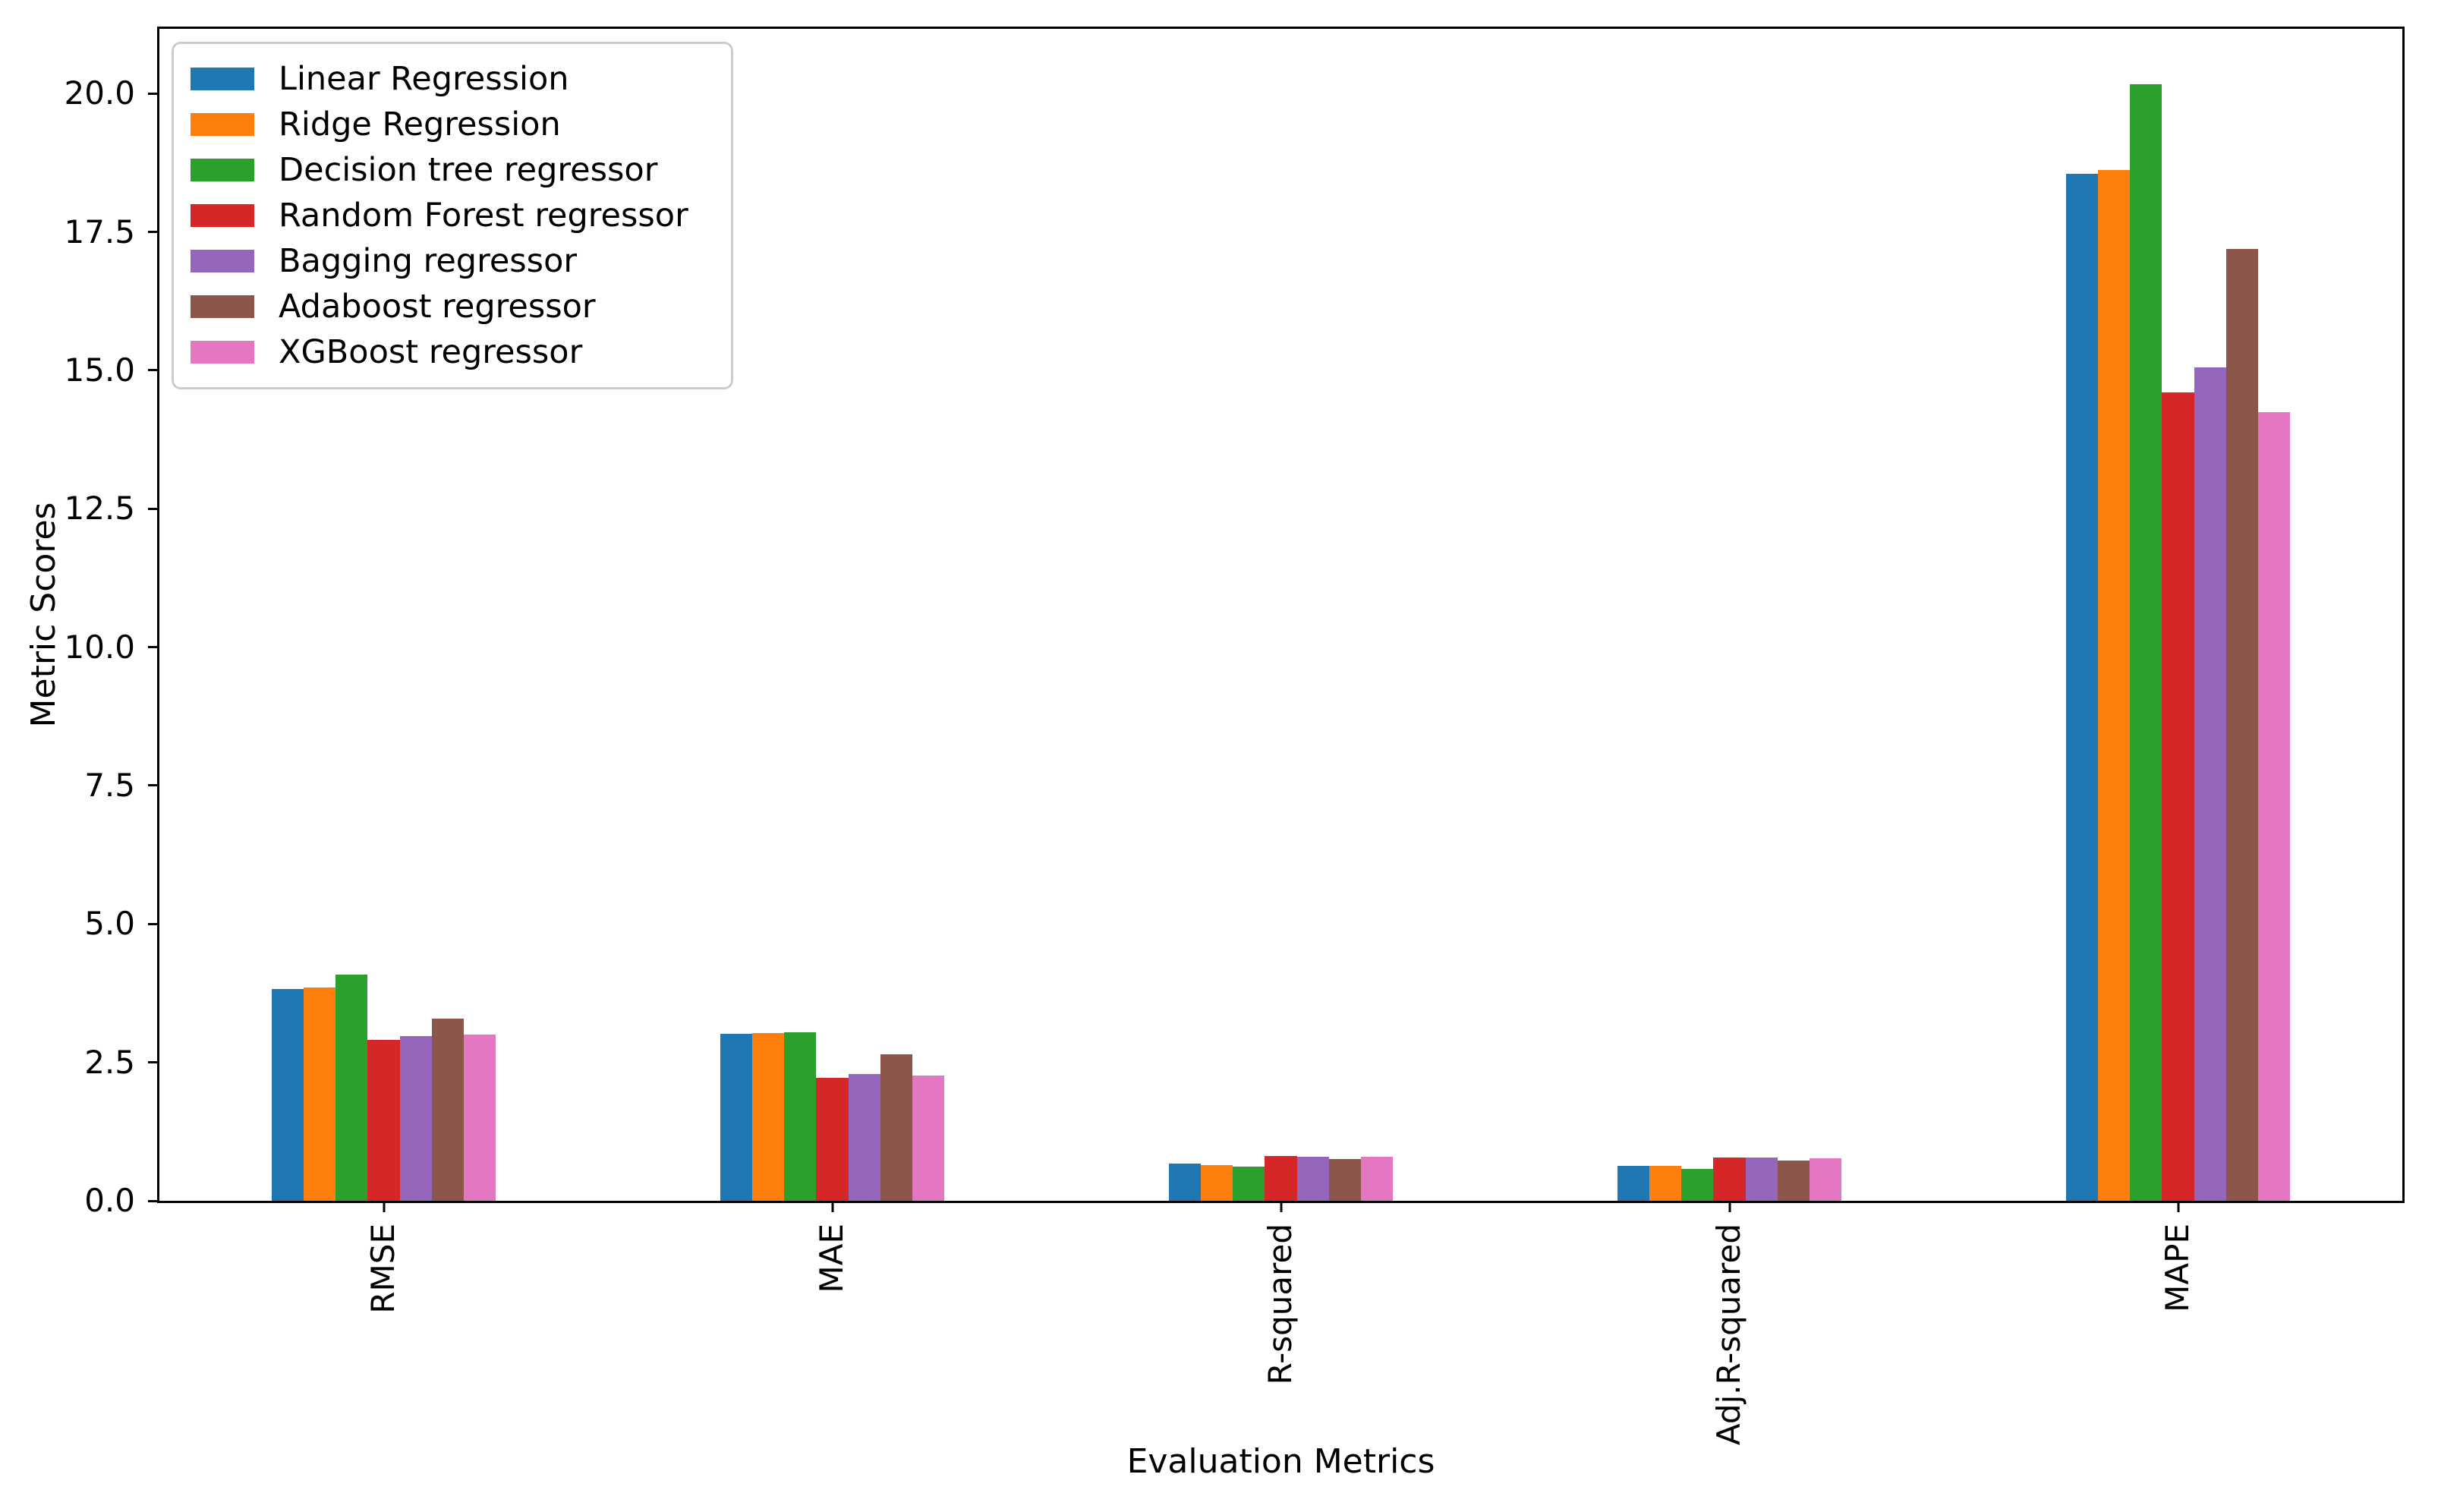 The image size is (2438, 1512). Describe the element at coordinates (288, 1094) in the screenshot. I see `bar-linear-regression-rmse` at that location.